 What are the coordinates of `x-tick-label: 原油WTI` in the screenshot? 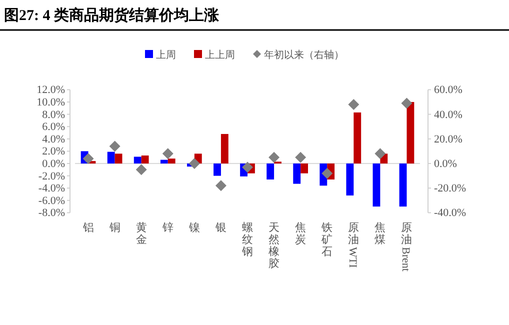 It's located at (353, 245).